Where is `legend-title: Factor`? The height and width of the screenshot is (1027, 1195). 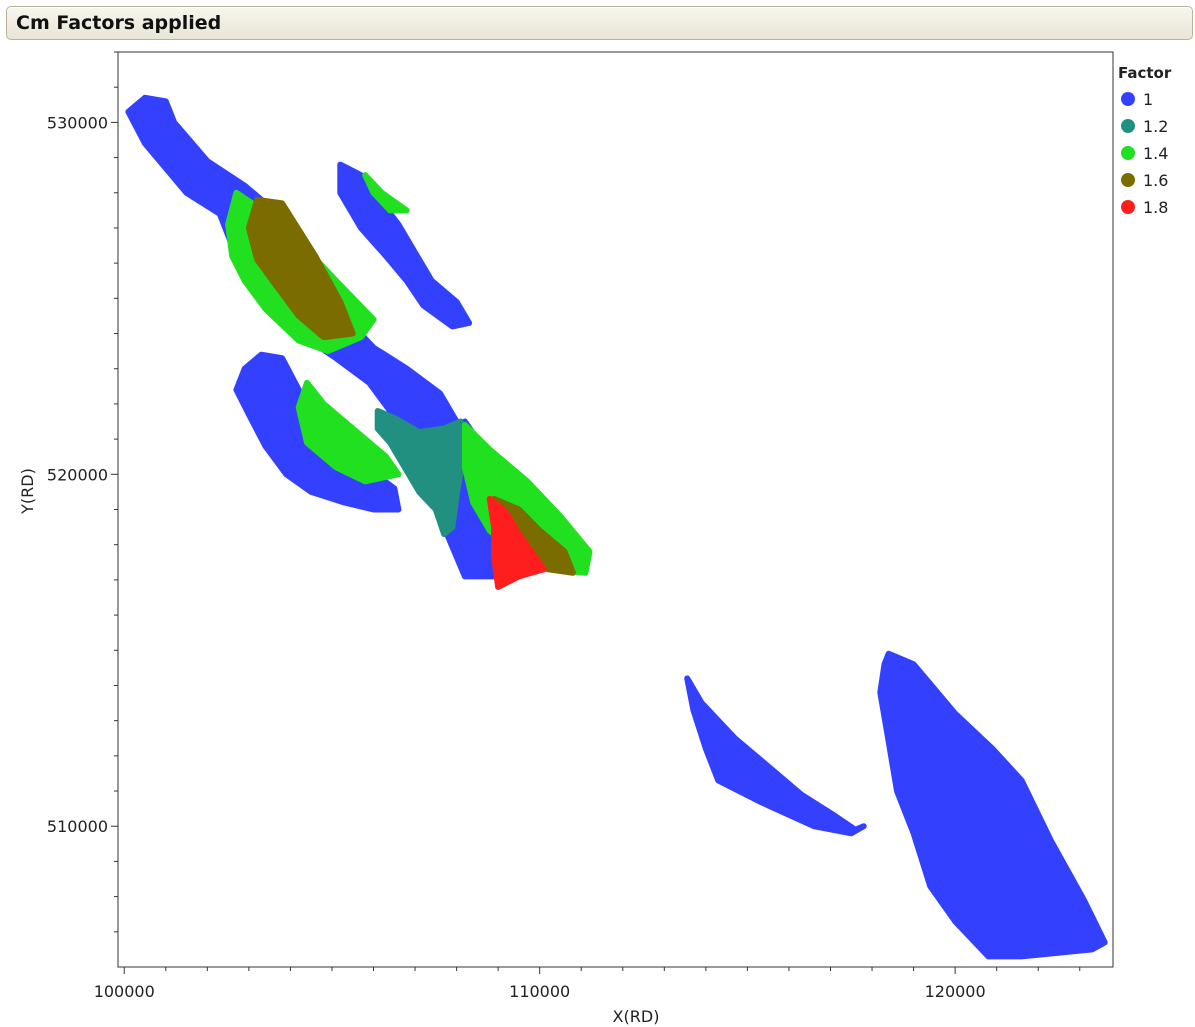 legend-title: Factor is located at coordinates (1145, 73).